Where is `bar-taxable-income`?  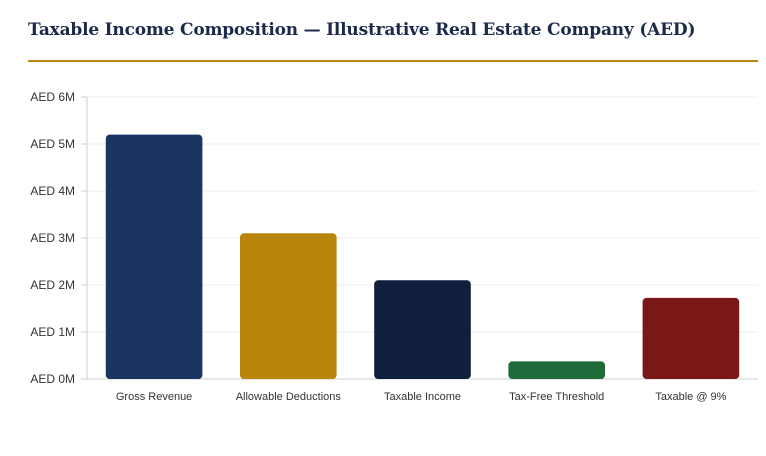
bar-taxable-income is located at coordinates (422, 329).